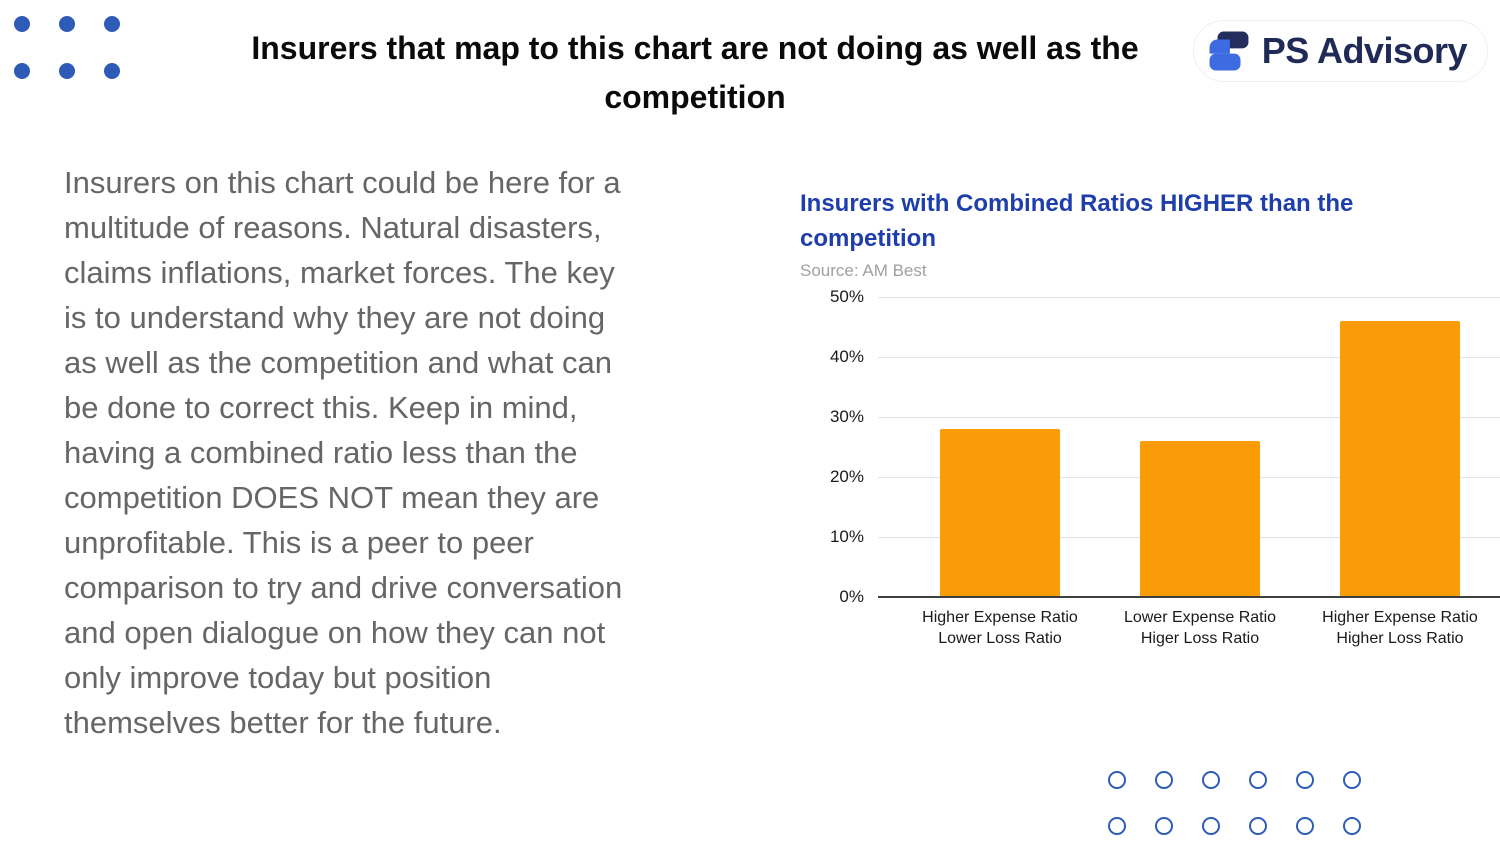 The image size is (1500, 844). What do you see at coordinates (283, 722) in the screenshot?
I see `body-paragraph-line: themselves better for the future.` at bounding box center [283, 722].